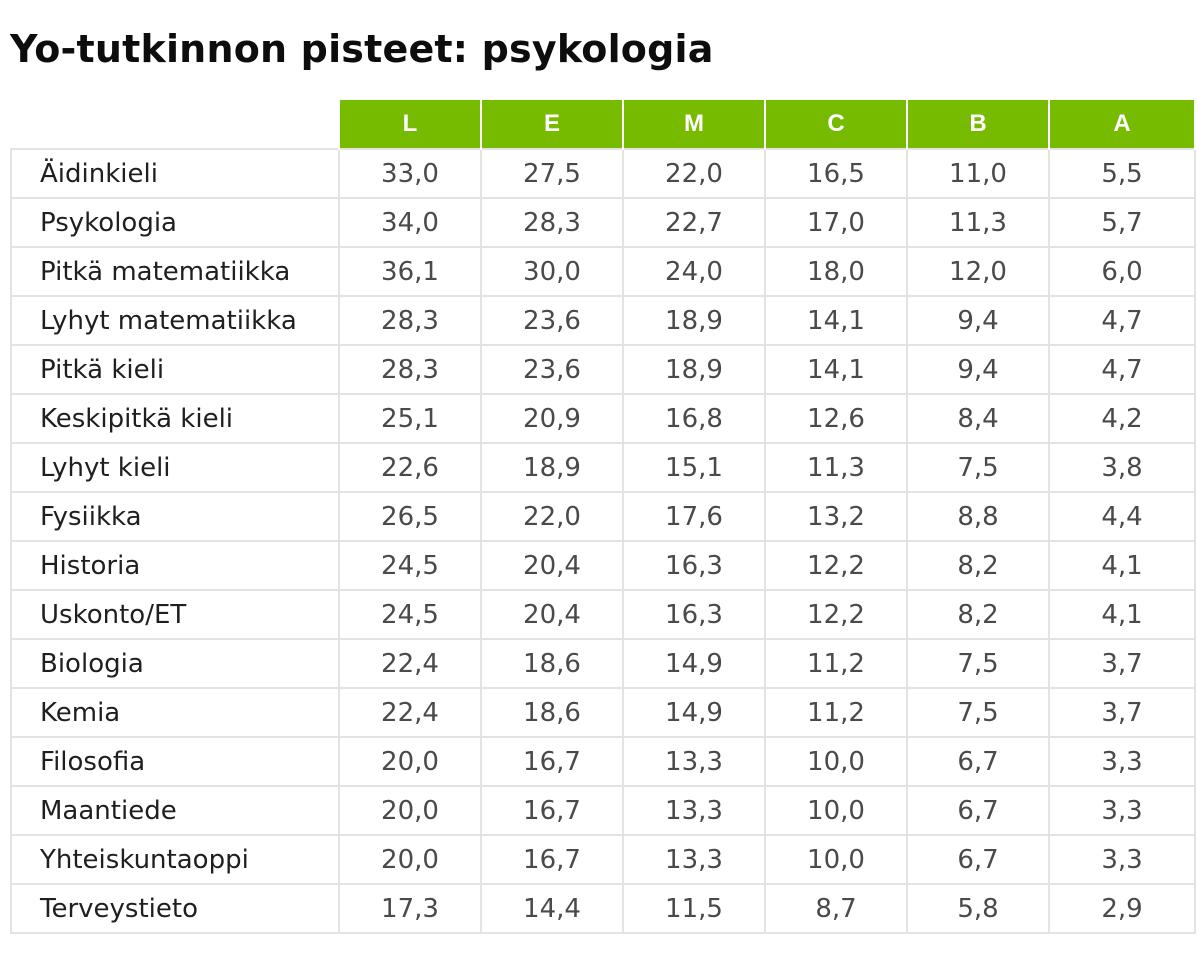 This screenshot has height=966, width=1199. I want to click on score-cell: 16,8, so click(694, 418).